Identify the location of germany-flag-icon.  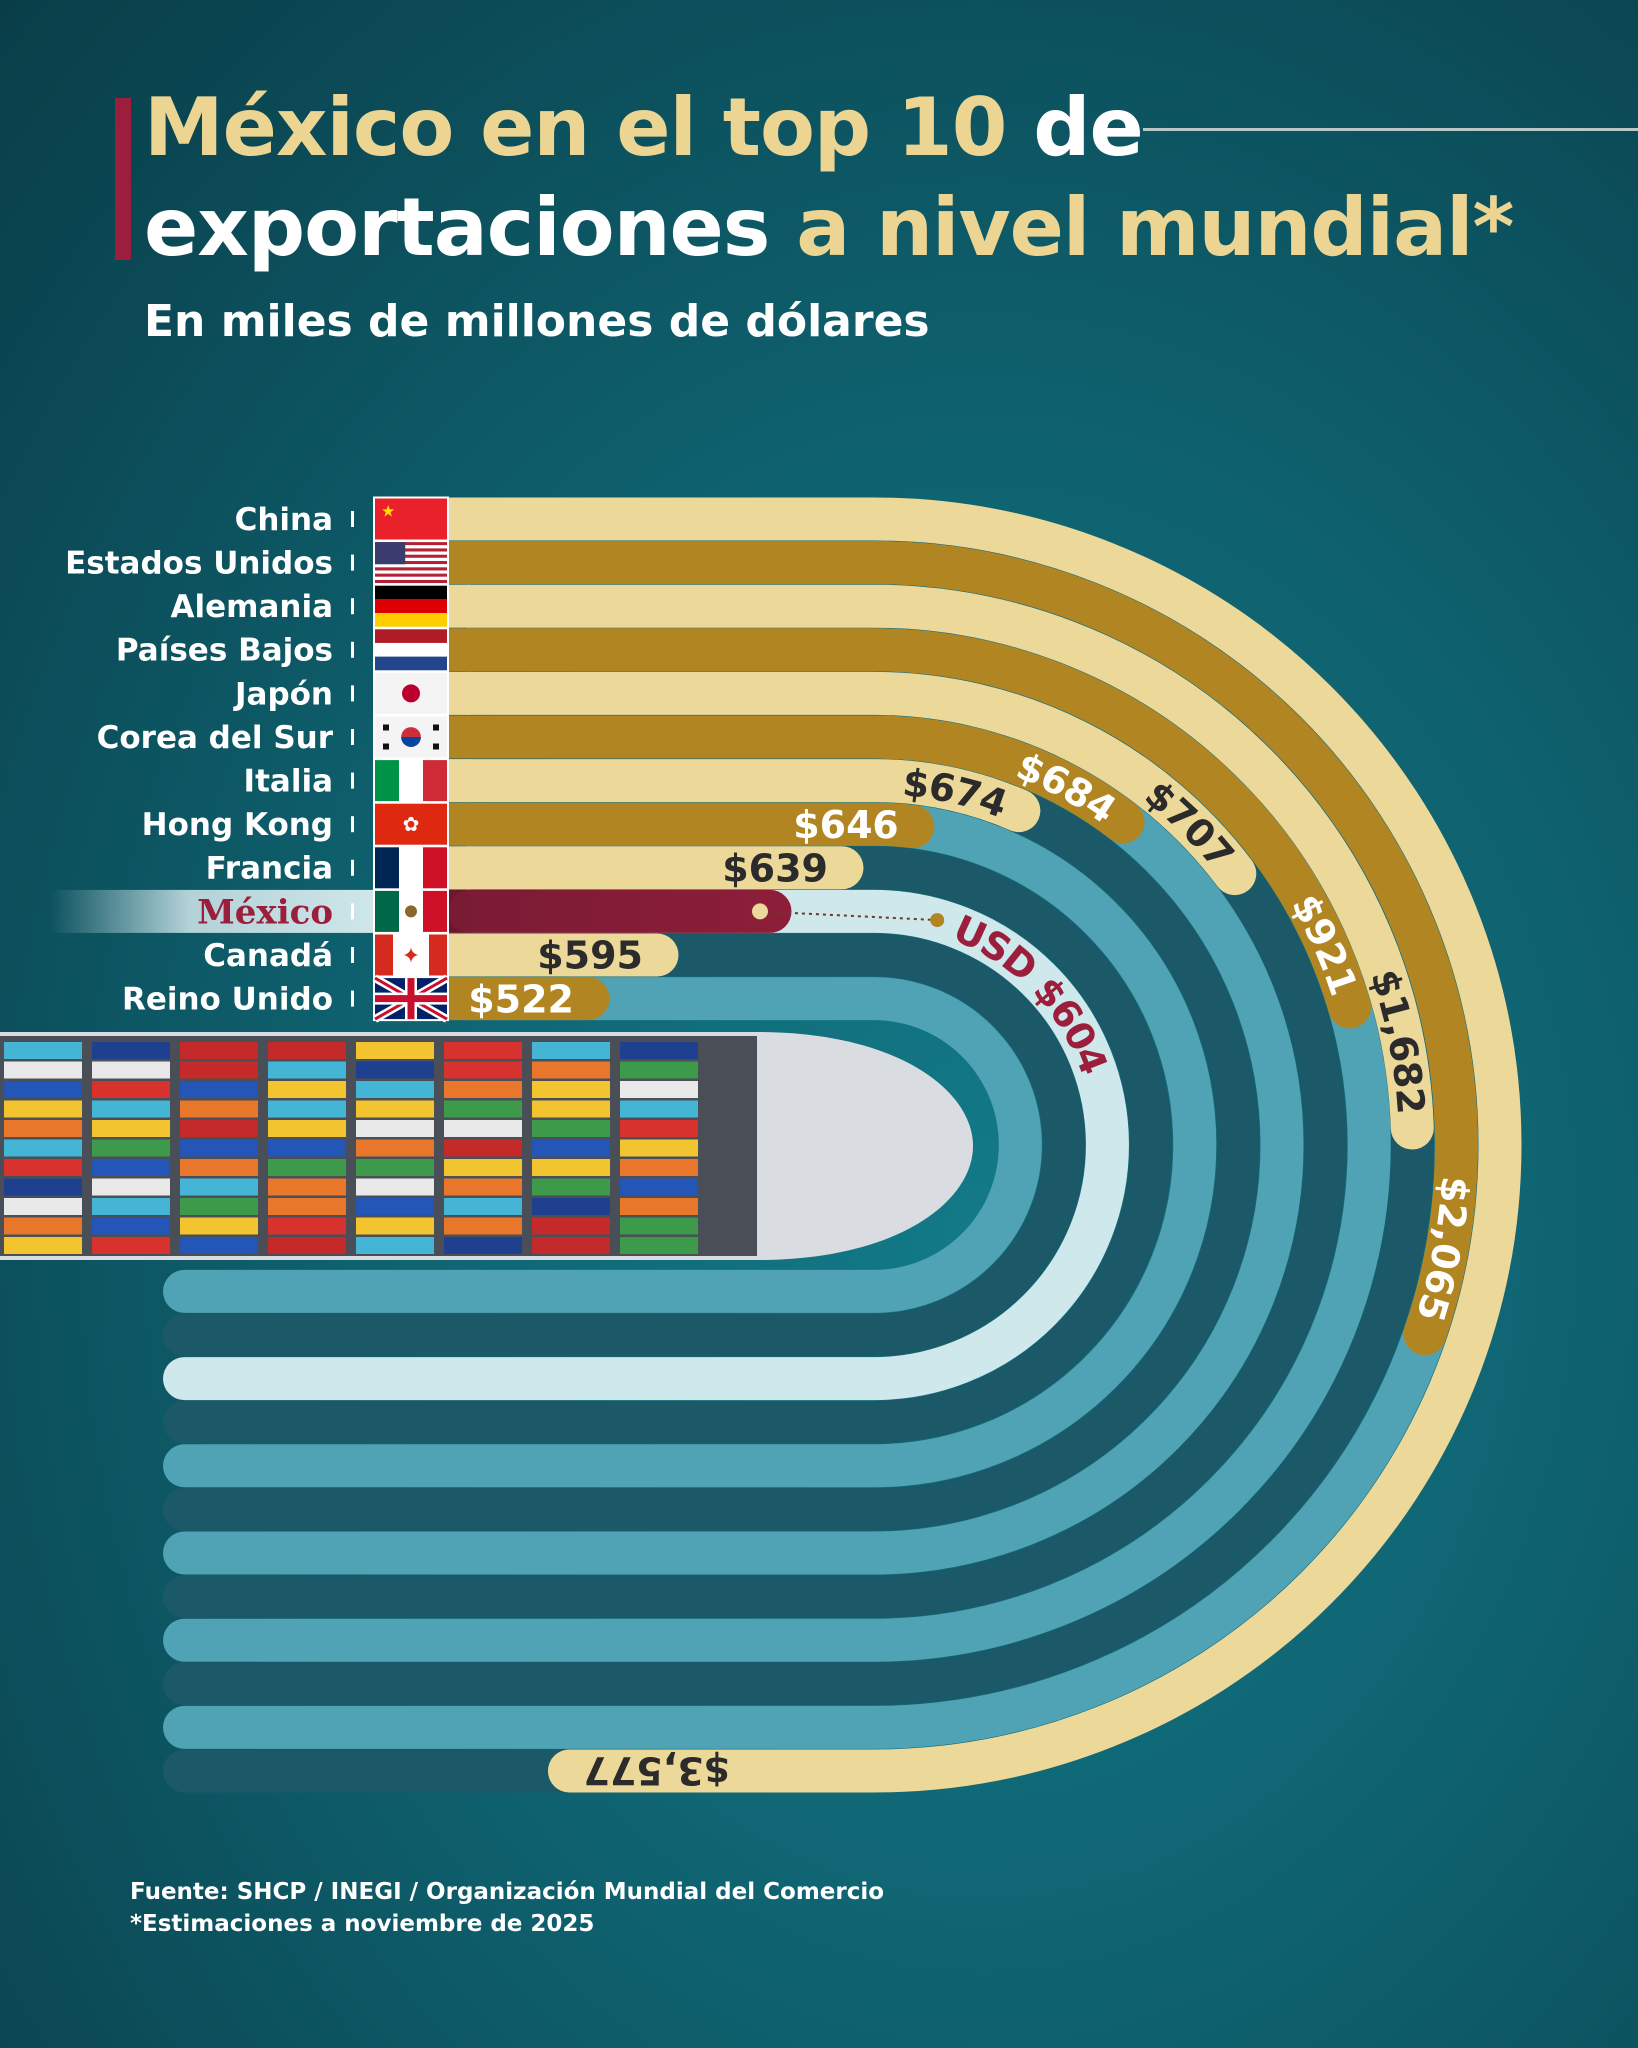
(411, 606).